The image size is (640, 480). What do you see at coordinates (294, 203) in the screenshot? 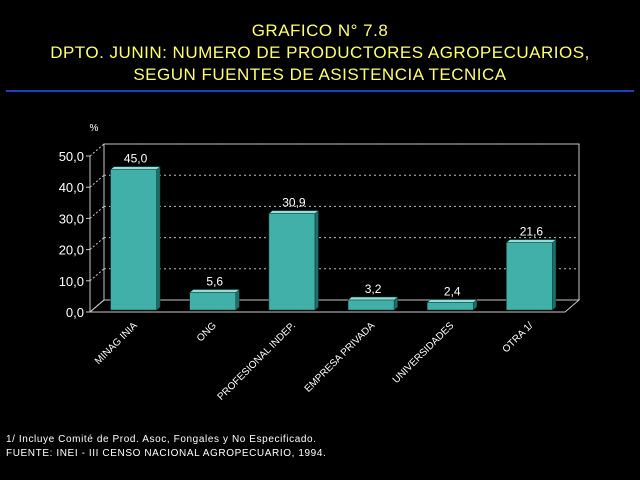
I see `bar-value-label: 30,9` at bounding box center [294, 203].